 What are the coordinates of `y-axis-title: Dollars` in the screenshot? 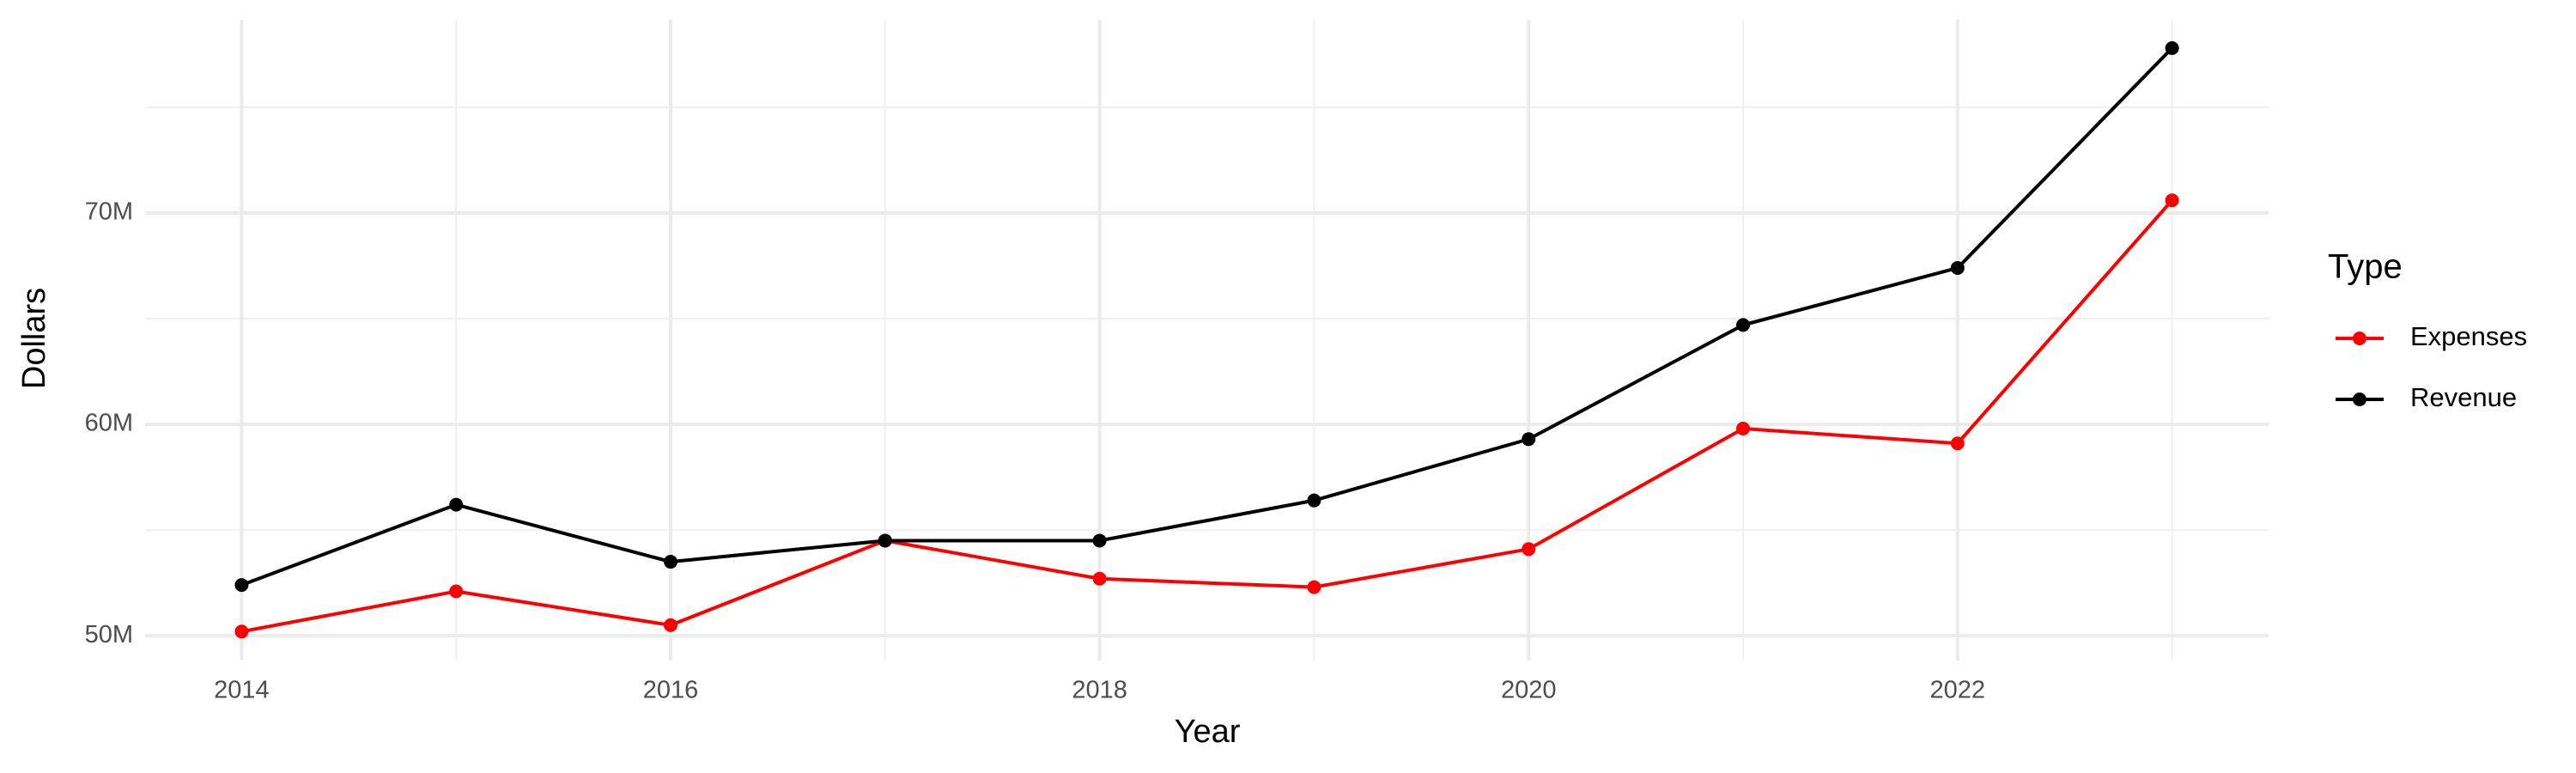 It's located at (34, 338).